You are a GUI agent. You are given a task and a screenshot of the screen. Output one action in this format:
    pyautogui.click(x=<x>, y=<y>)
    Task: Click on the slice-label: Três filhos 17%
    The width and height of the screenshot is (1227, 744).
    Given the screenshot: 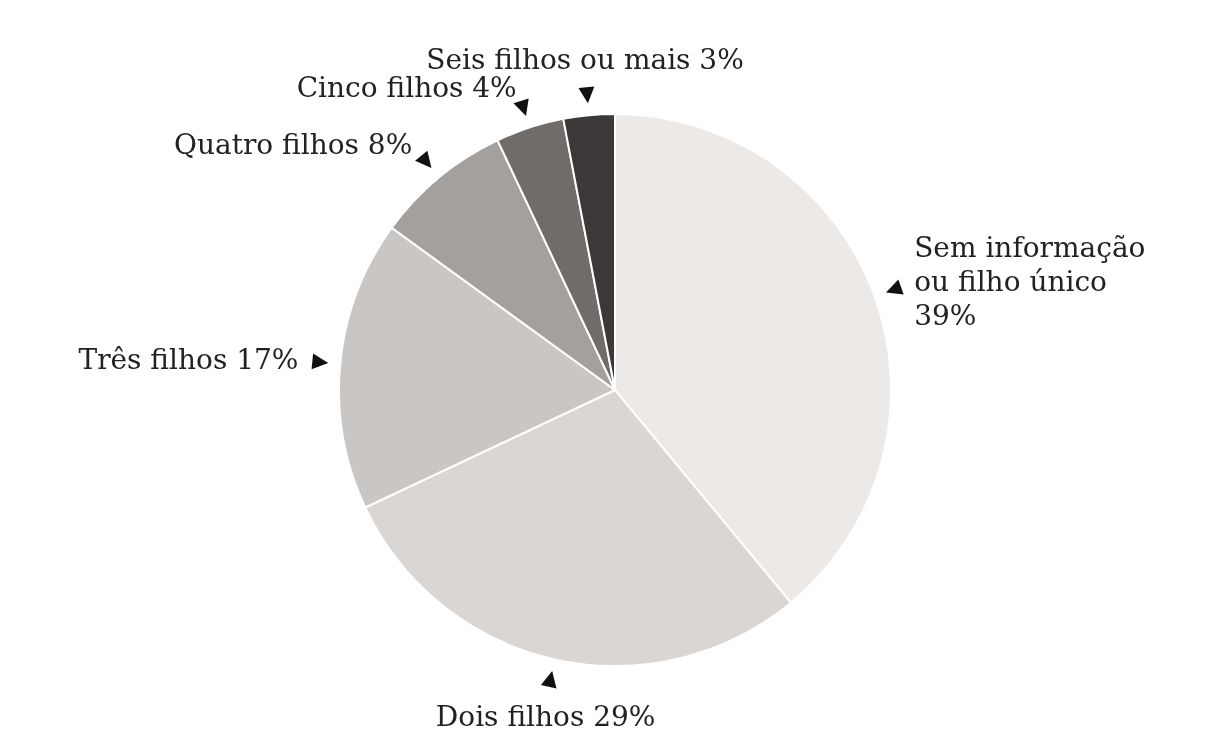 What is the action you would take?
    pyautogui.click(x=188, y=360)
    